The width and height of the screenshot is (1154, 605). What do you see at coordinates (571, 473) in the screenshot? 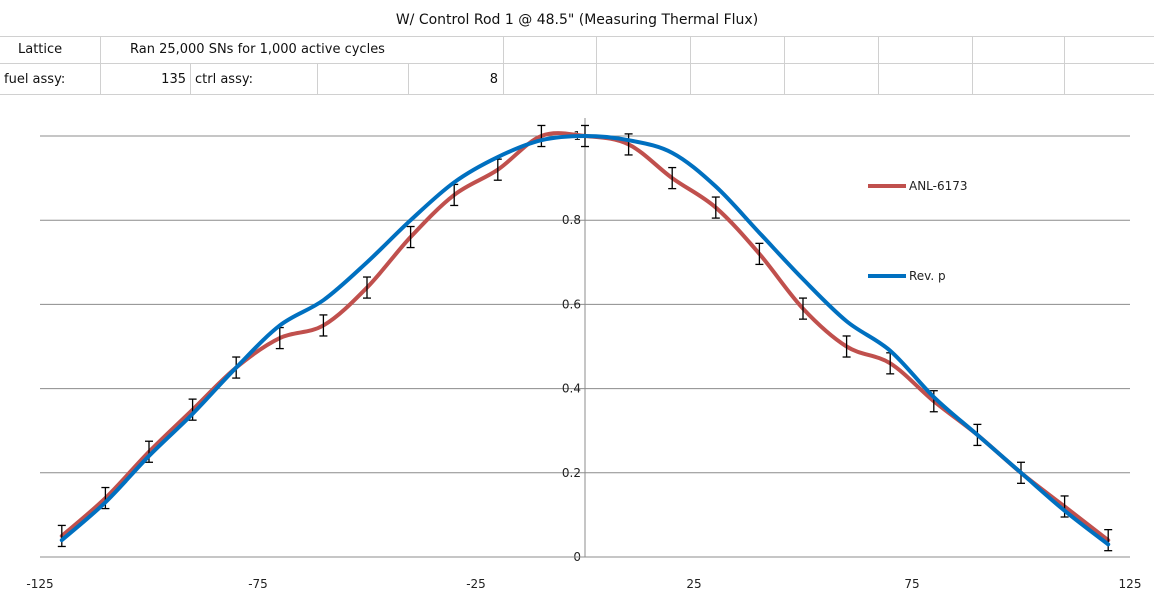
I see `y-tick-label: 0.2` at bounding box center [571, 473].